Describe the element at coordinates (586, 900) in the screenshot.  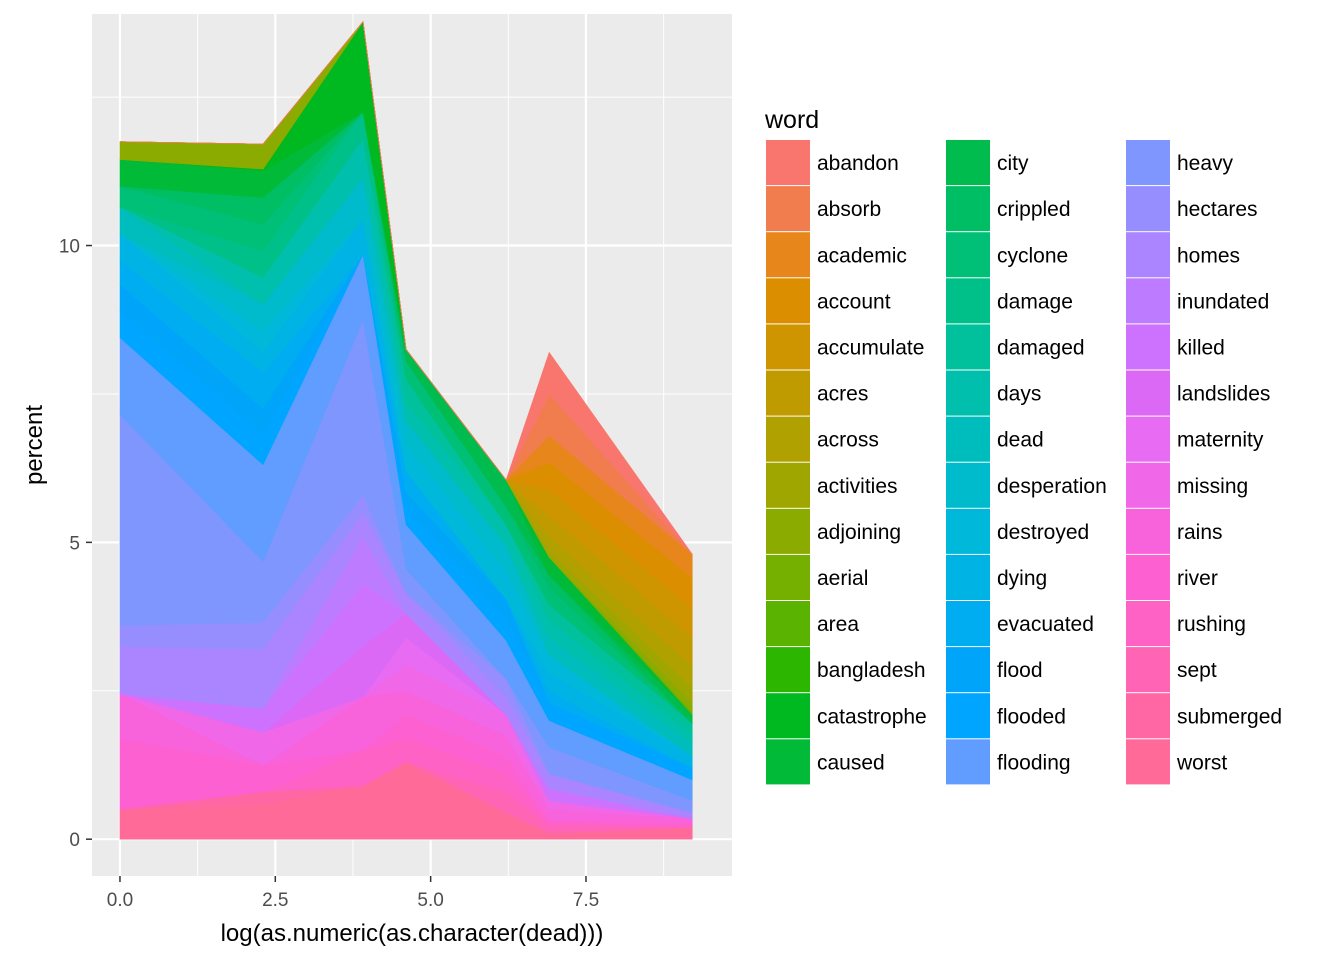
I see `x-tick-label: 7.5` at that location.